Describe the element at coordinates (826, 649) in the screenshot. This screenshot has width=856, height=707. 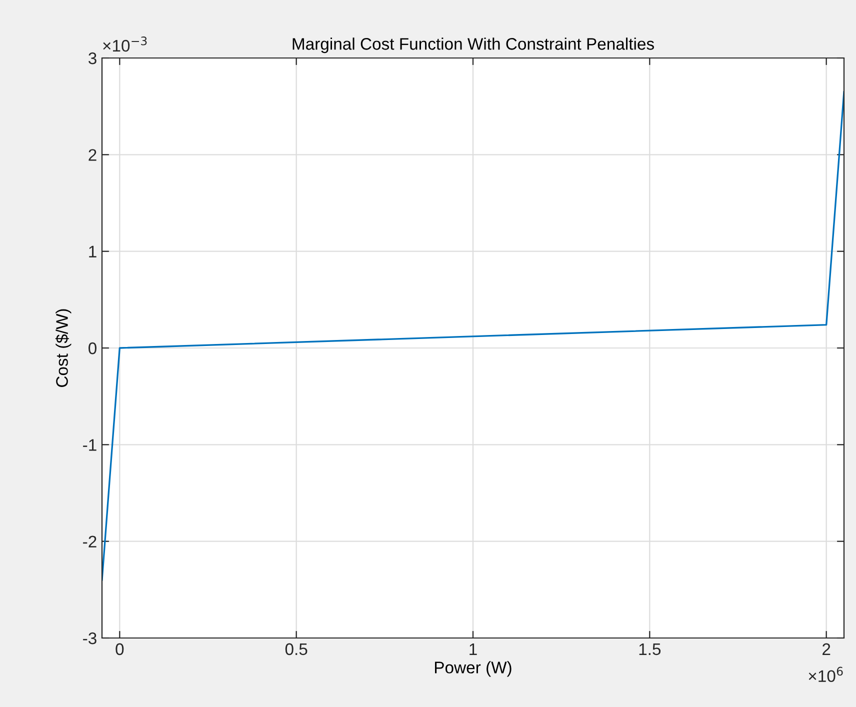
I see `x-tick-label: 2` at that location.